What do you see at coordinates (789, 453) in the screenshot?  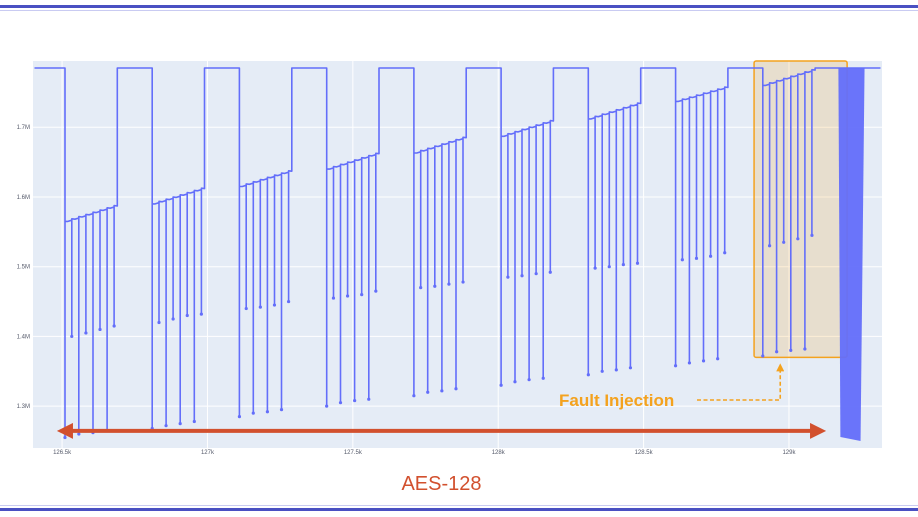 I see `x-tick-label: 129k` at bounding box center [789, 453].